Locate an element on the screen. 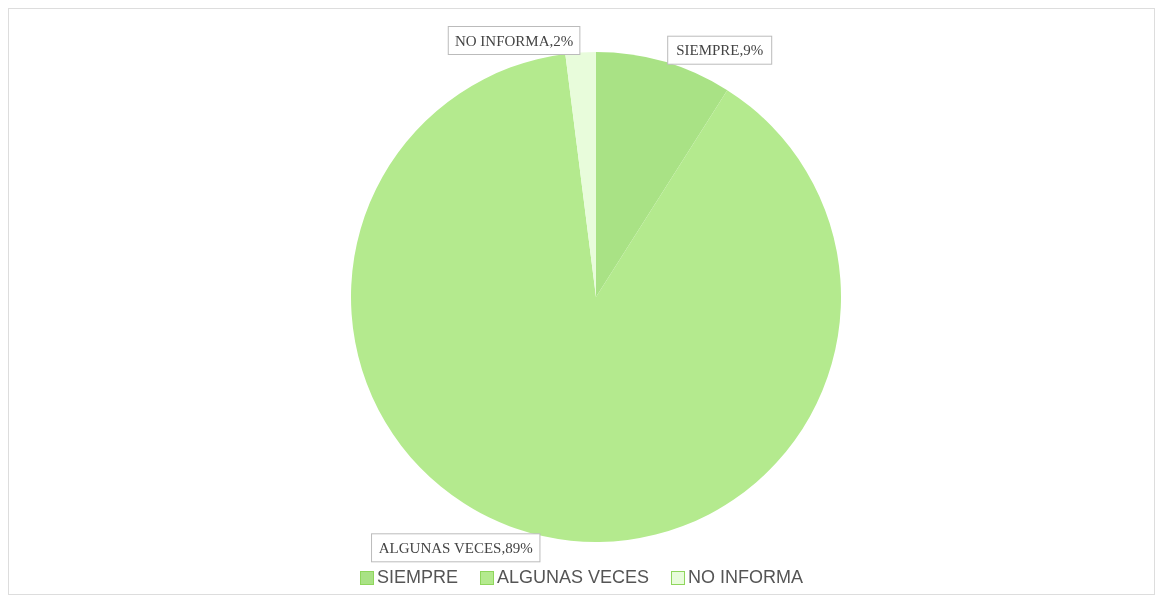 Image resolution: width=1155 pixels, height=603 pixels. data-label: NO INFORMA,2% is located at coordinates (514, 40).